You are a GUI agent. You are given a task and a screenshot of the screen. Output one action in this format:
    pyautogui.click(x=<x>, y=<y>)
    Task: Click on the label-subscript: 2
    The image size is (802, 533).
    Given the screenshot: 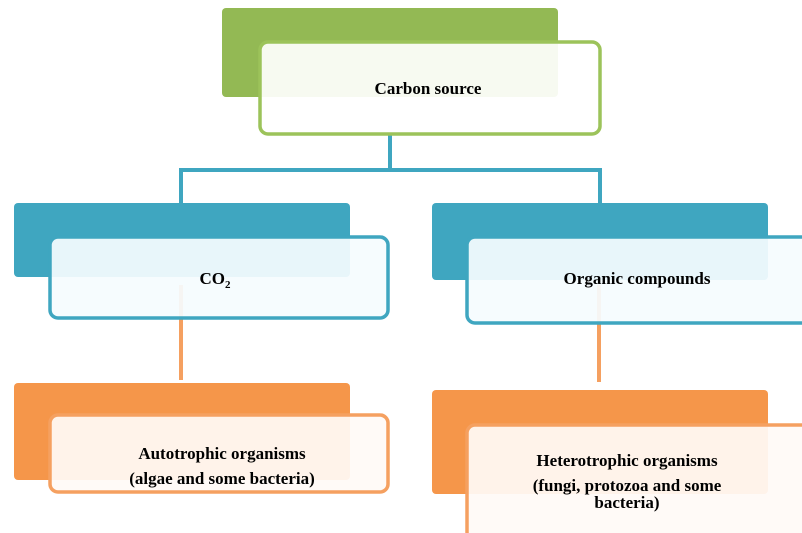 What is the action you would take?
    pyautogui.click(x=228, y=285)
    